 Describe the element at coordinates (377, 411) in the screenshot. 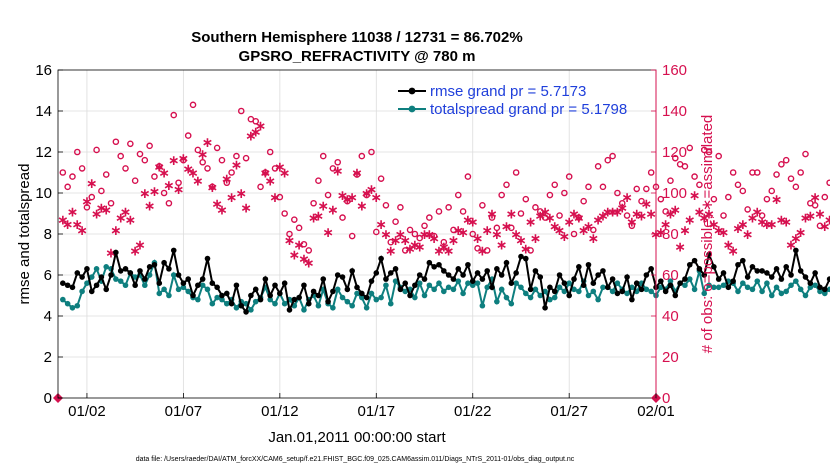

I see `x-tick-label: 01/17` at that location.